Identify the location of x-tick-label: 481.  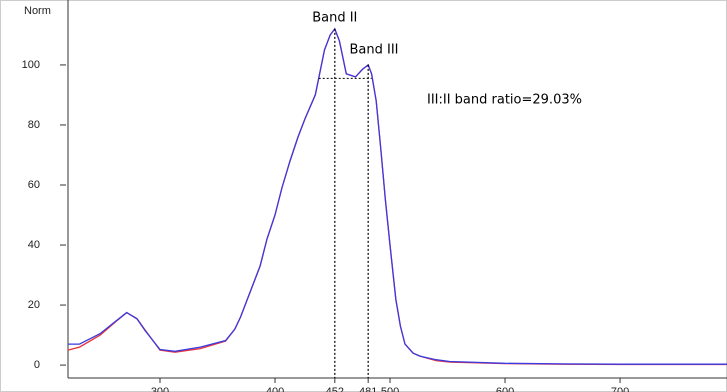
(368, 389).